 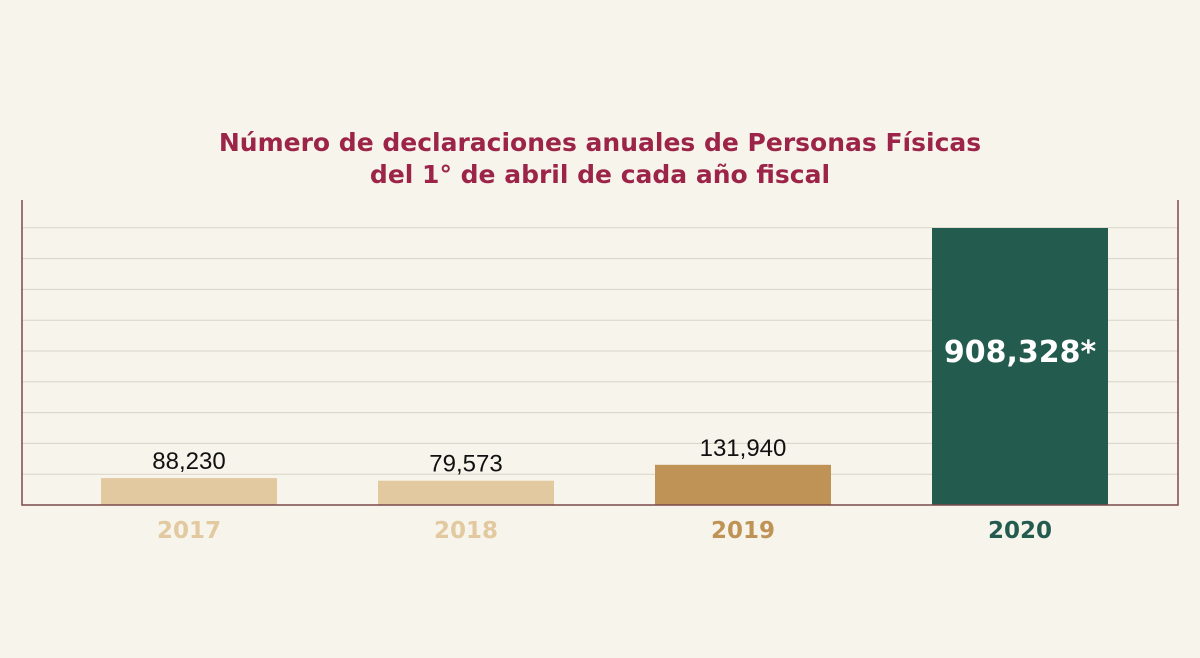 I want to click on value-label-2019: 131,940, so click(x=743, y=448).